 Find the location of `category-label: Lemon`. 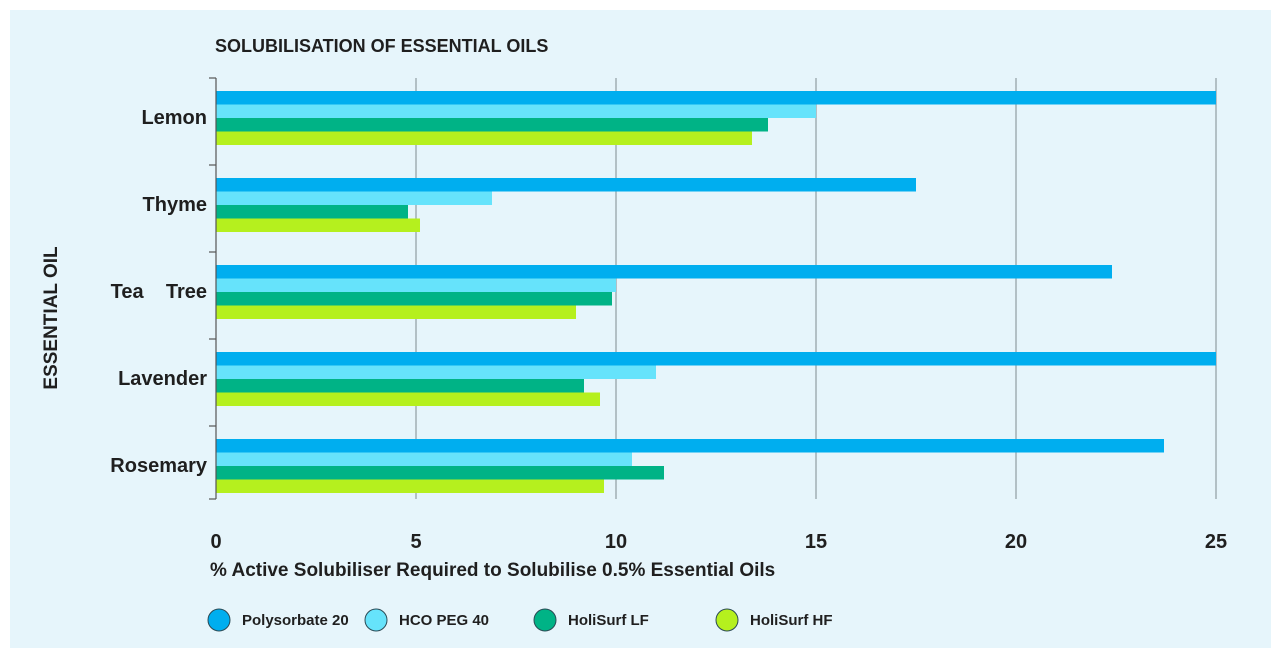

category-label: Lemon is located at coordinates (174, 118).